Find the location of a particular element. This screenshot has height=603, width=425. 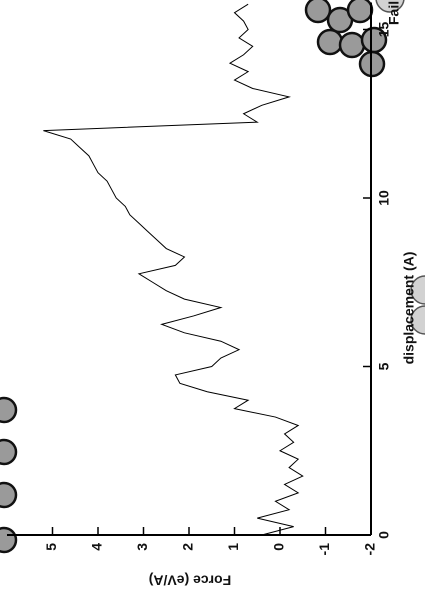

y-tick-label: 1 is located at coordinates (233, 547).